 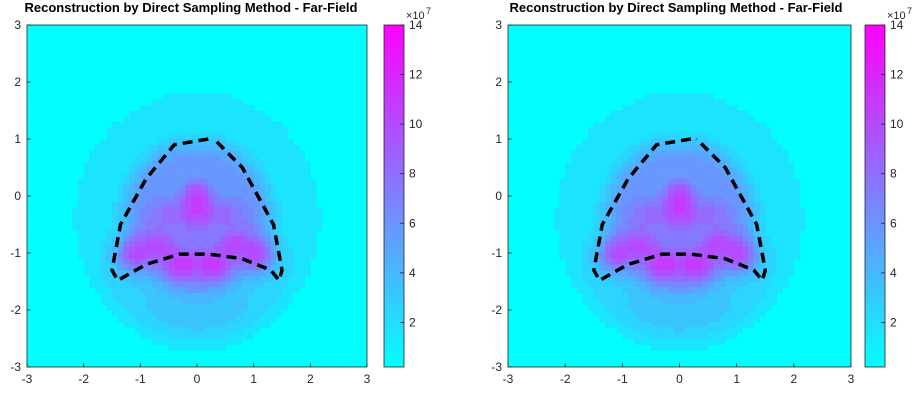 What do you see at coordinates (875, 196) in the screenshot?
I see `colorbar` at bounding box center [875, 196].